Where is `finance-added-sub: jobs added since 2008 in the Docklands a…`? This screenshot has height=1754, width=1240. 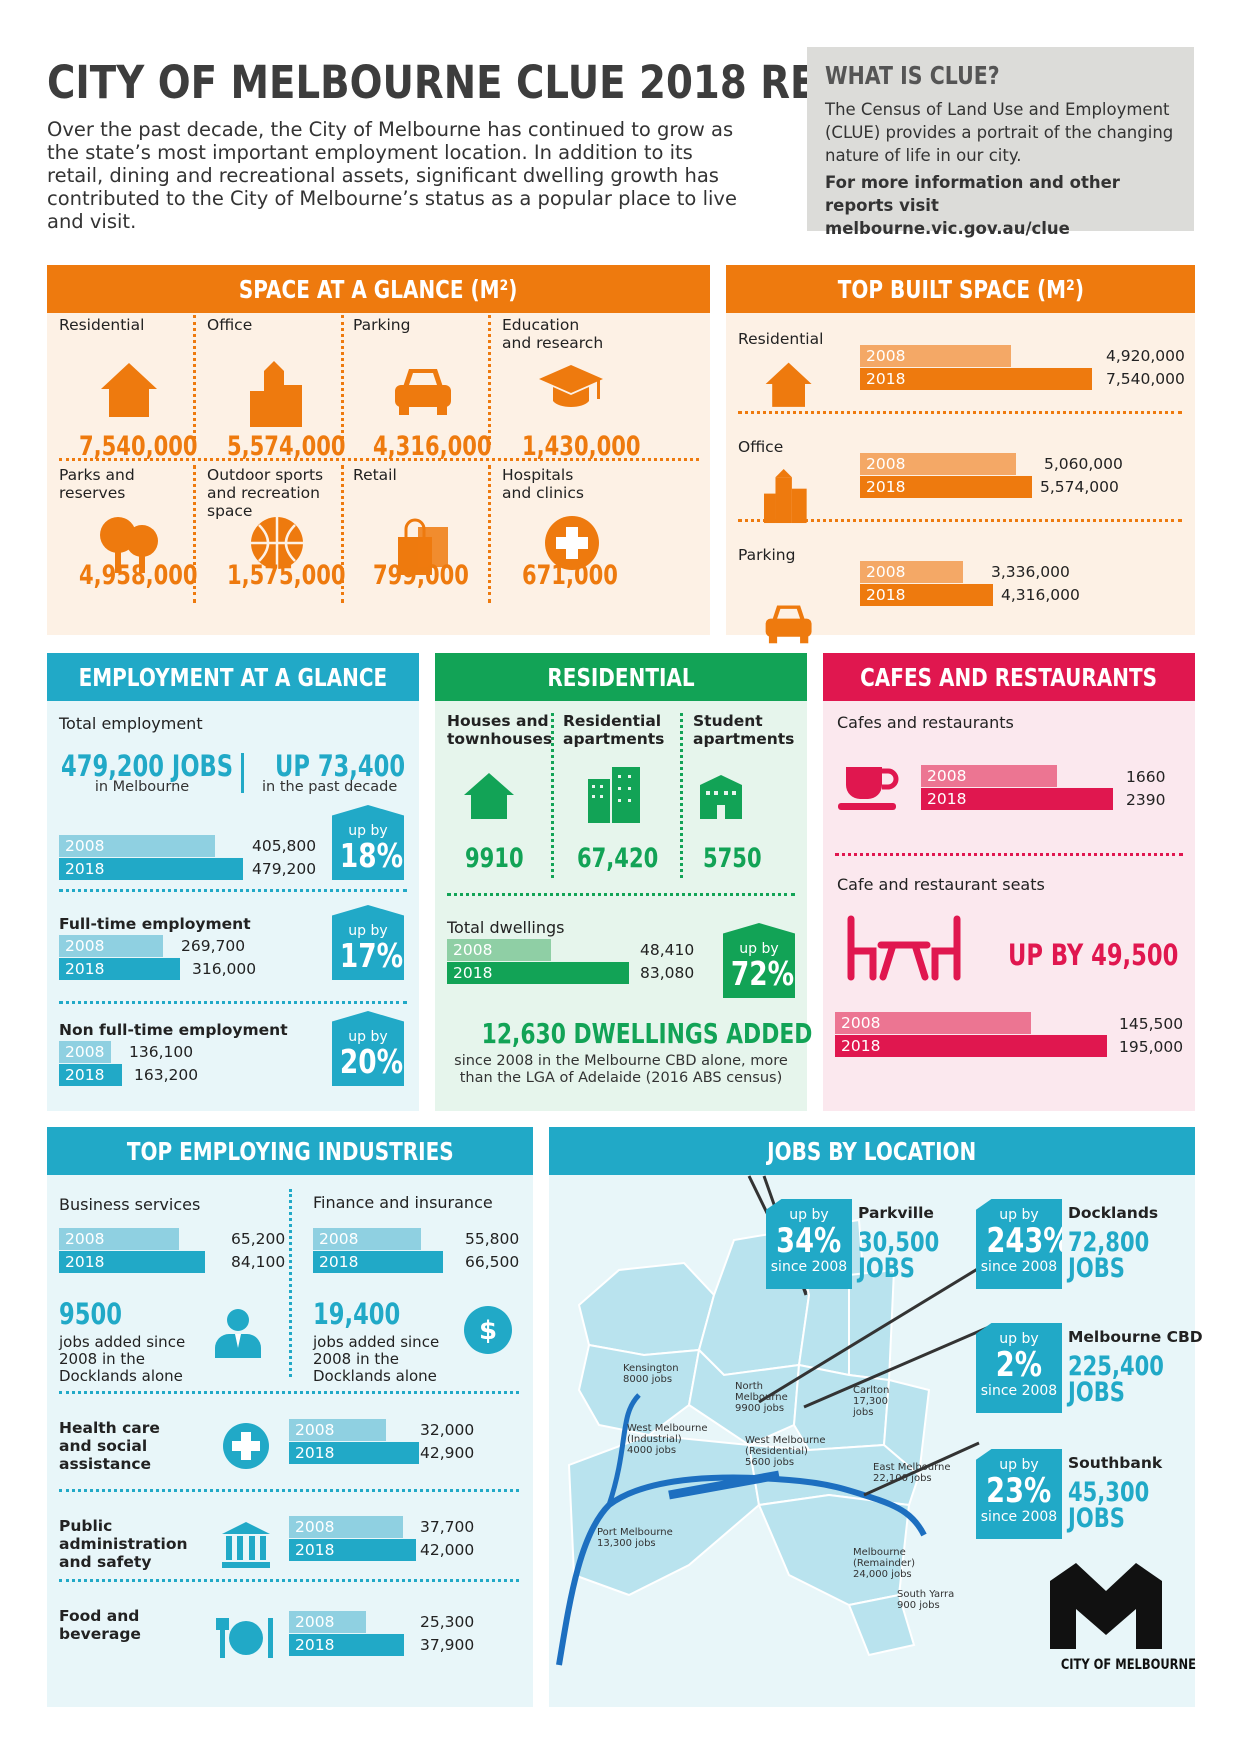 finance-added-sub: jobs added since 2008 in the Docklands a… is located at coordinates (376, 1359).